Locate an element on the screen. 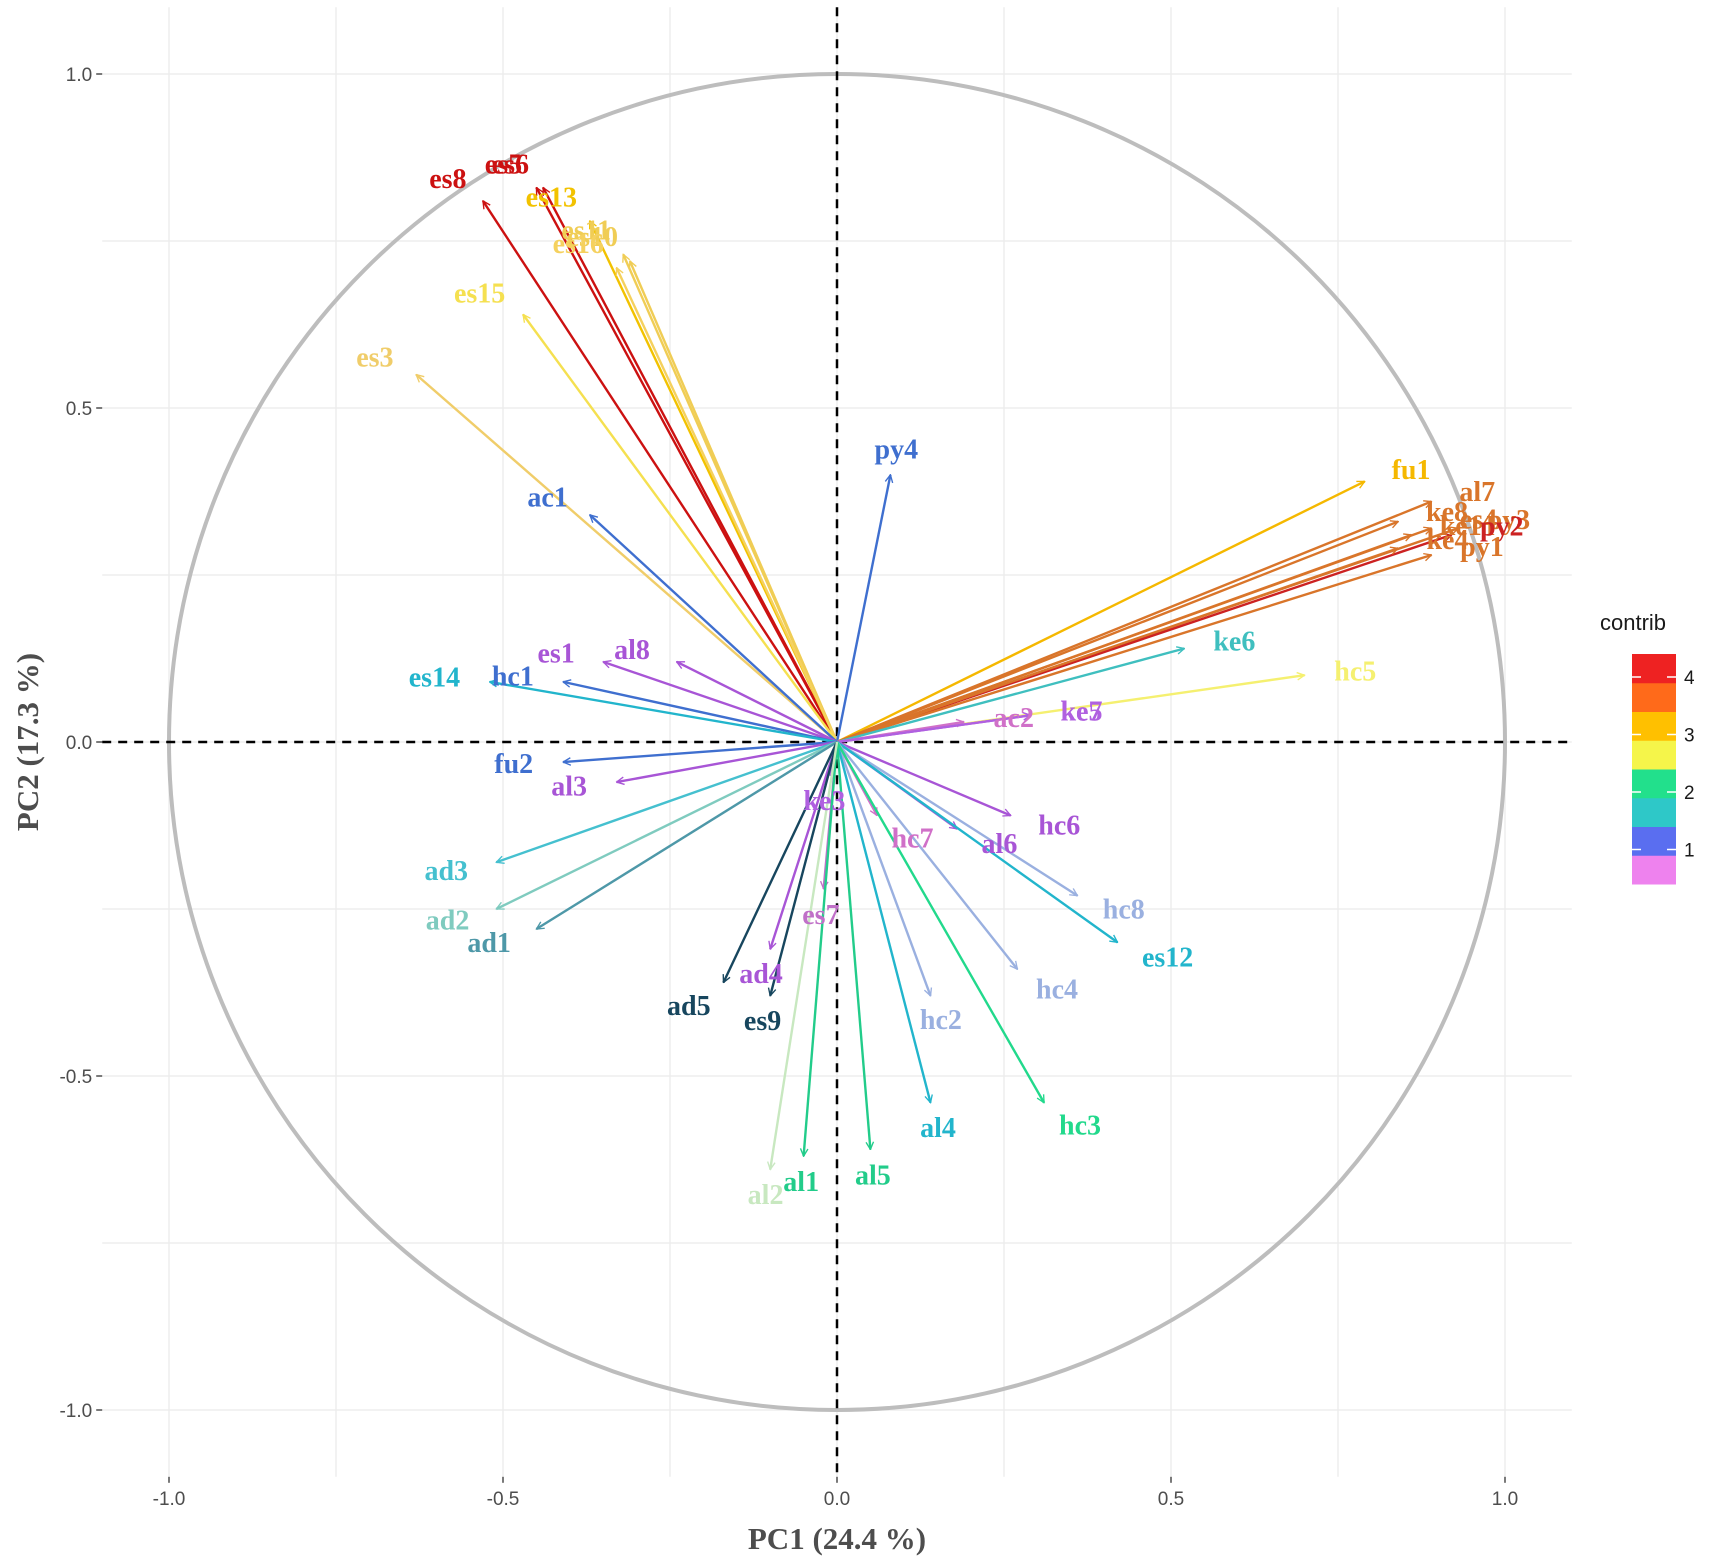  arrow-hc3 is located at coordinates (940, 922).